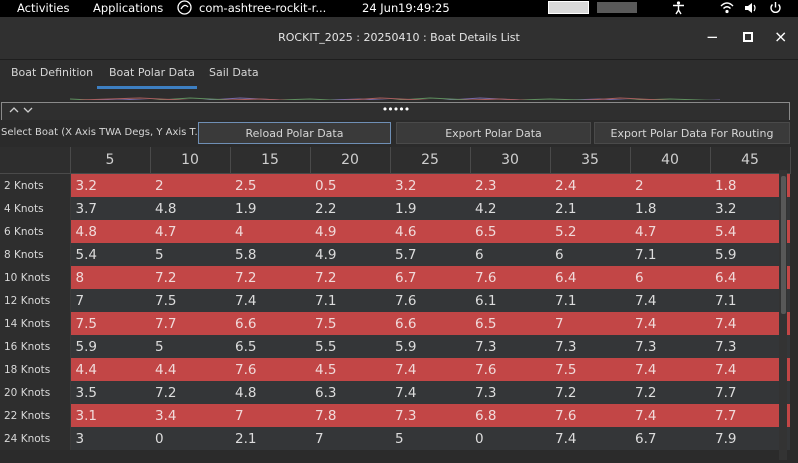  Describe the element at coordinates (190, 231) in the screenshot. I see `table-cell: 4.7` at that location.